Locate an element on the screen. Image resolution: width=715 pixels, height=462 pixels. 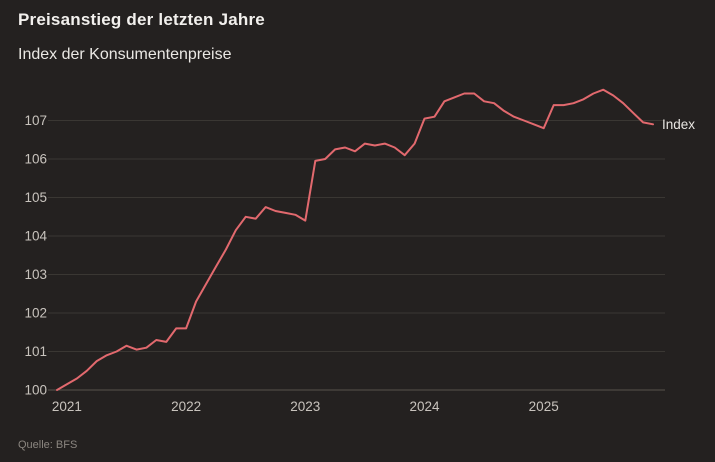
chart-subtitle: Index der Konsumentenpreise is located at coordinates (125, 54).